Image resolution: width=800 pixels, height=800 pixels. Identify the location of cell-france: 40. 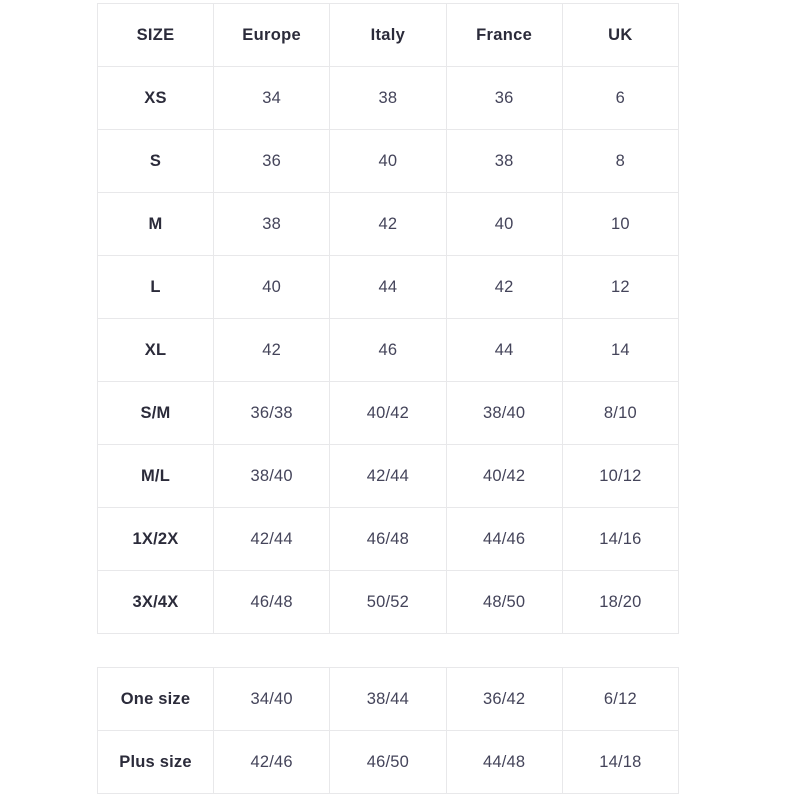
(504, 224).